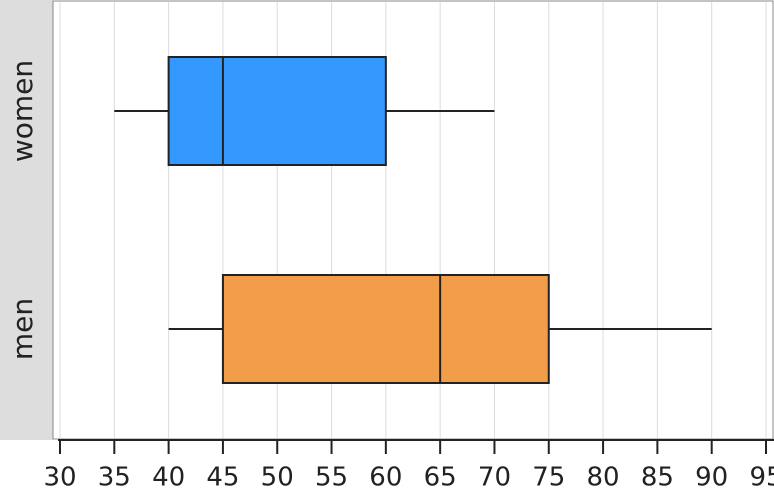 Image resolution: width=774 pixels, height=500 pixels. What do you see at coordinates (22, 111) in the screenshot?
I see `category-label: women` at bounding box center [22, 111].